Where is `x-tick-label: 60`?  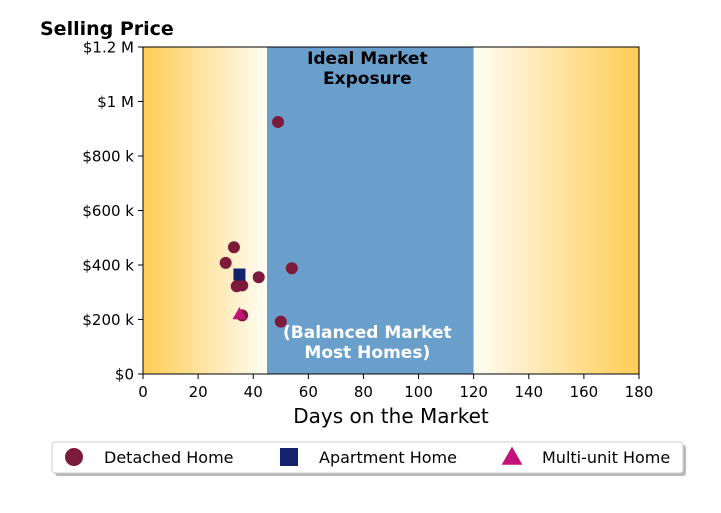 x-tick-label: 60 is located at coordinates (308, 392).